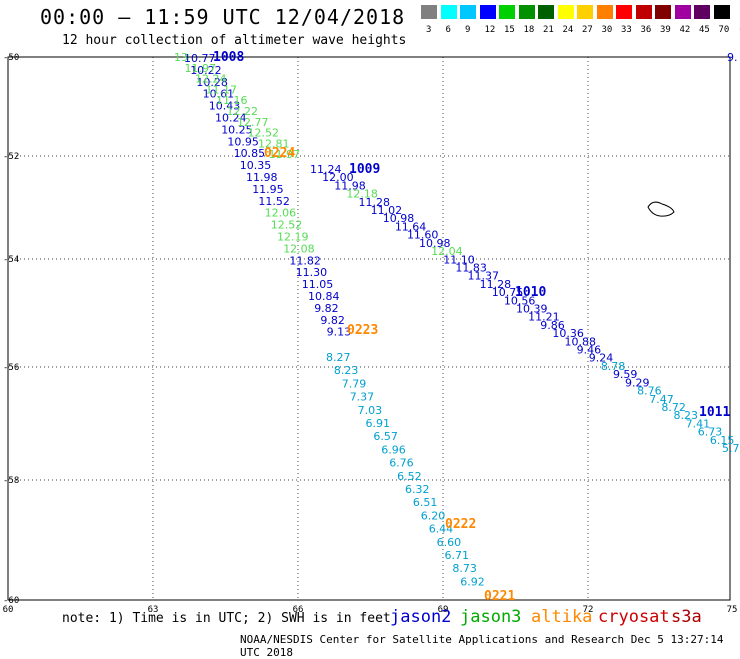 The width and height of the screenshot is (740, 659). Describe the element at coordinates (732, 610) in the screenshot. I see `longitude-label: 75` at that location.